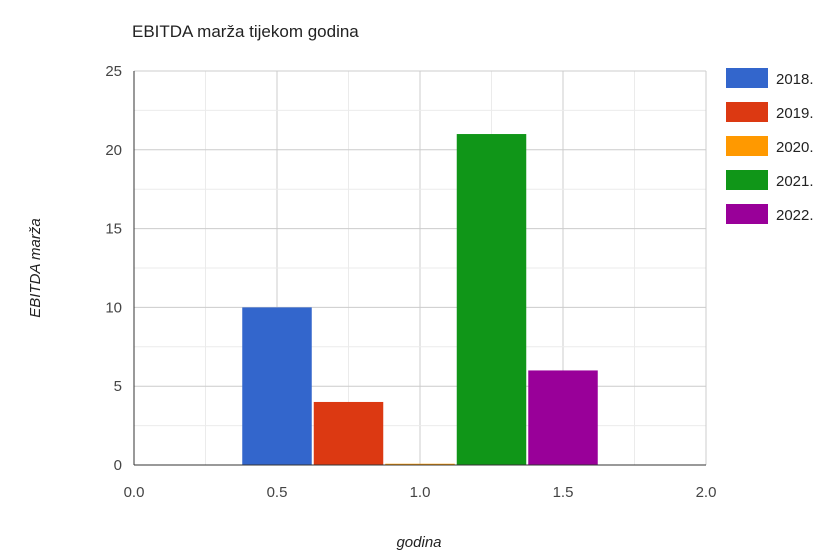 This screenshot has width=829, height=550. I want to click on legend-label-2021: 2021., so click(795, 181).